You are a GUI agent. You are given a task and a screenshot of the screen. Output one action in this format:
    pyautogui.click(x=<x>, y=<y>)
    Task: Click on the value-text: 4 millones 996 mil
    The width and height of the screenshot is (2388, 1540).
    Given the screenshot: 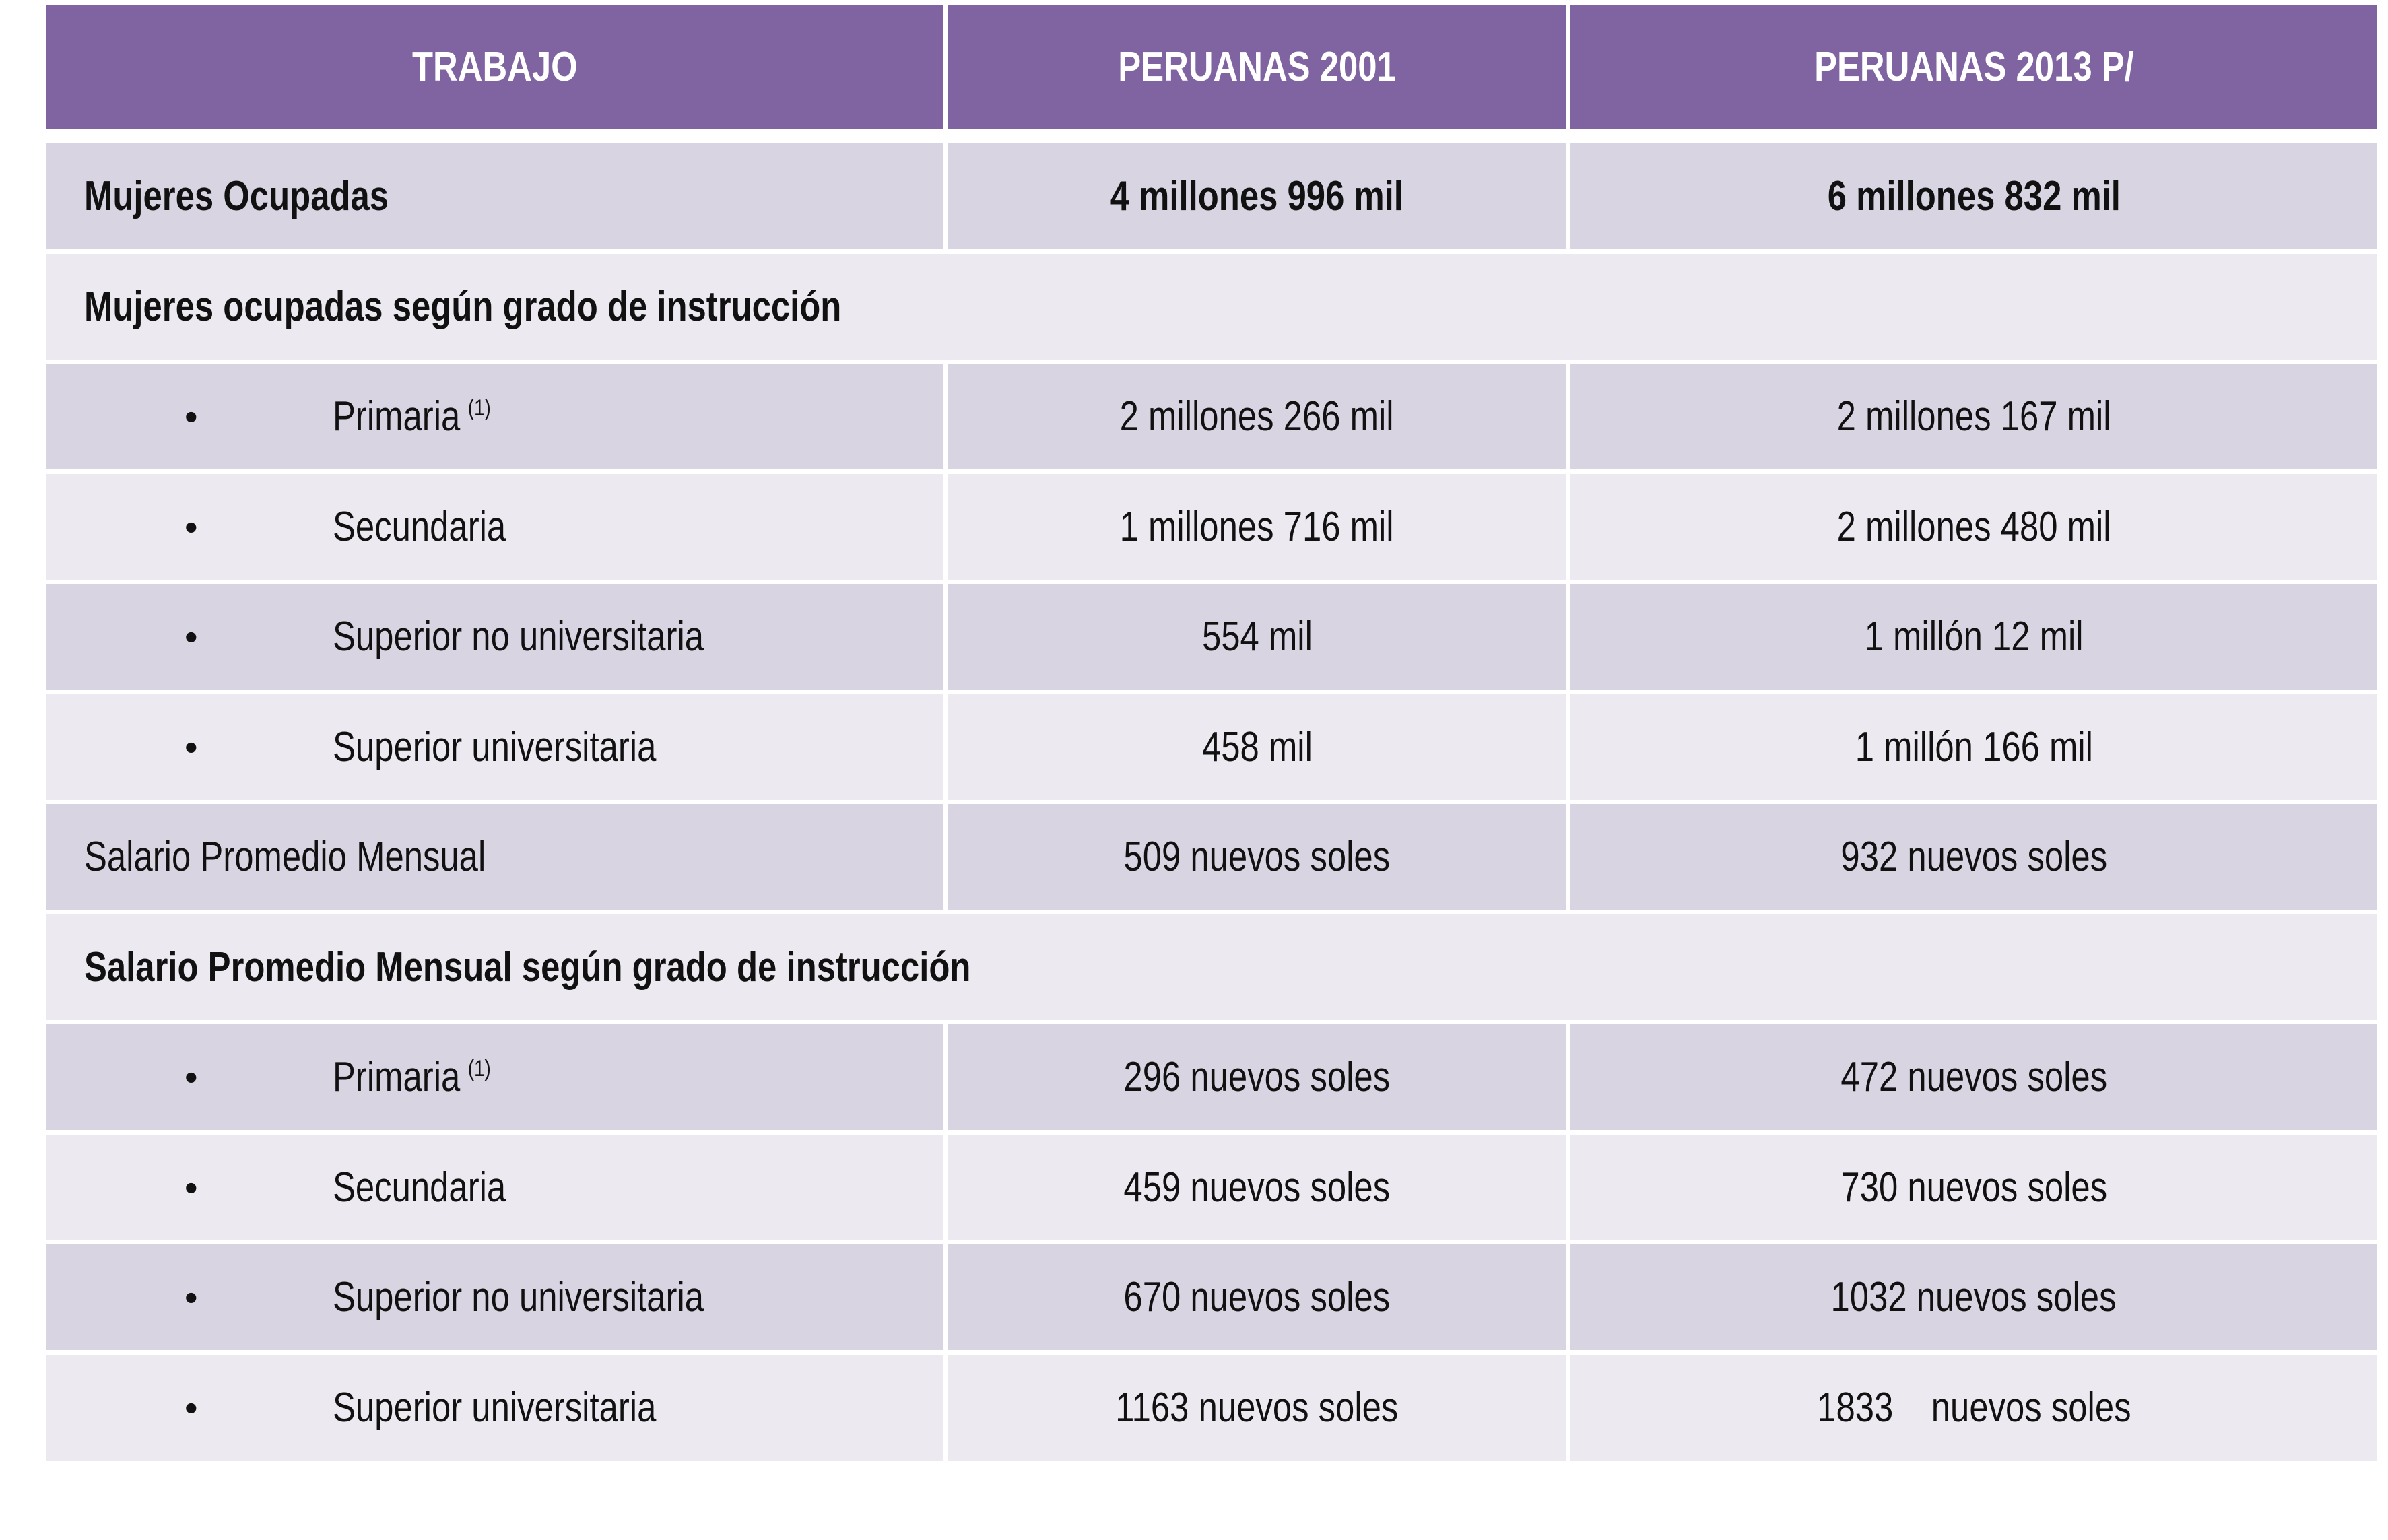 What is the action you would take?
    pyautogui.click(x=1257, y=196)
    